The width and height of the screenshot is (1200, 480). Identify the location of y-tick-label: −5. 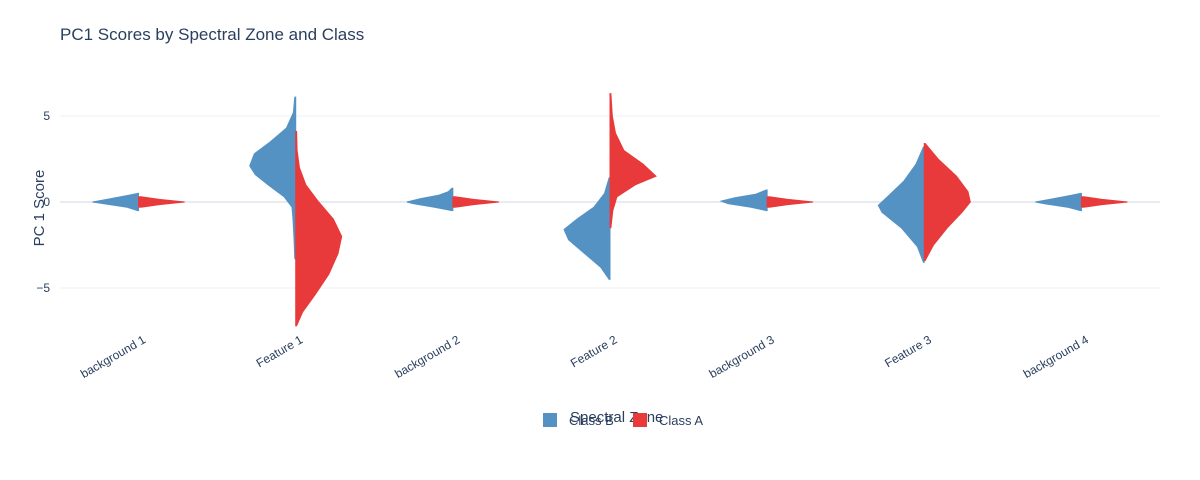
(43, 288).